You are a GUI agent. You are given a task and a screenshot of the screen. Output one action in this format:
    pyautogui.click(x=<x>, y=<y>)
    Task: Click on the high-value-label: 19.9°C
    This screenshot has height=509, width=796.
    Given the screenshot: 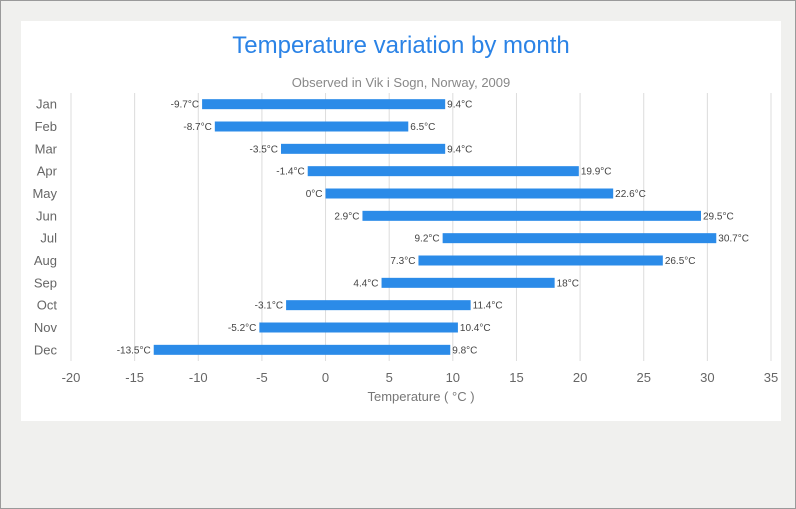 What is the action you would take?
    pyautogui.click(x=596, y=172)
    